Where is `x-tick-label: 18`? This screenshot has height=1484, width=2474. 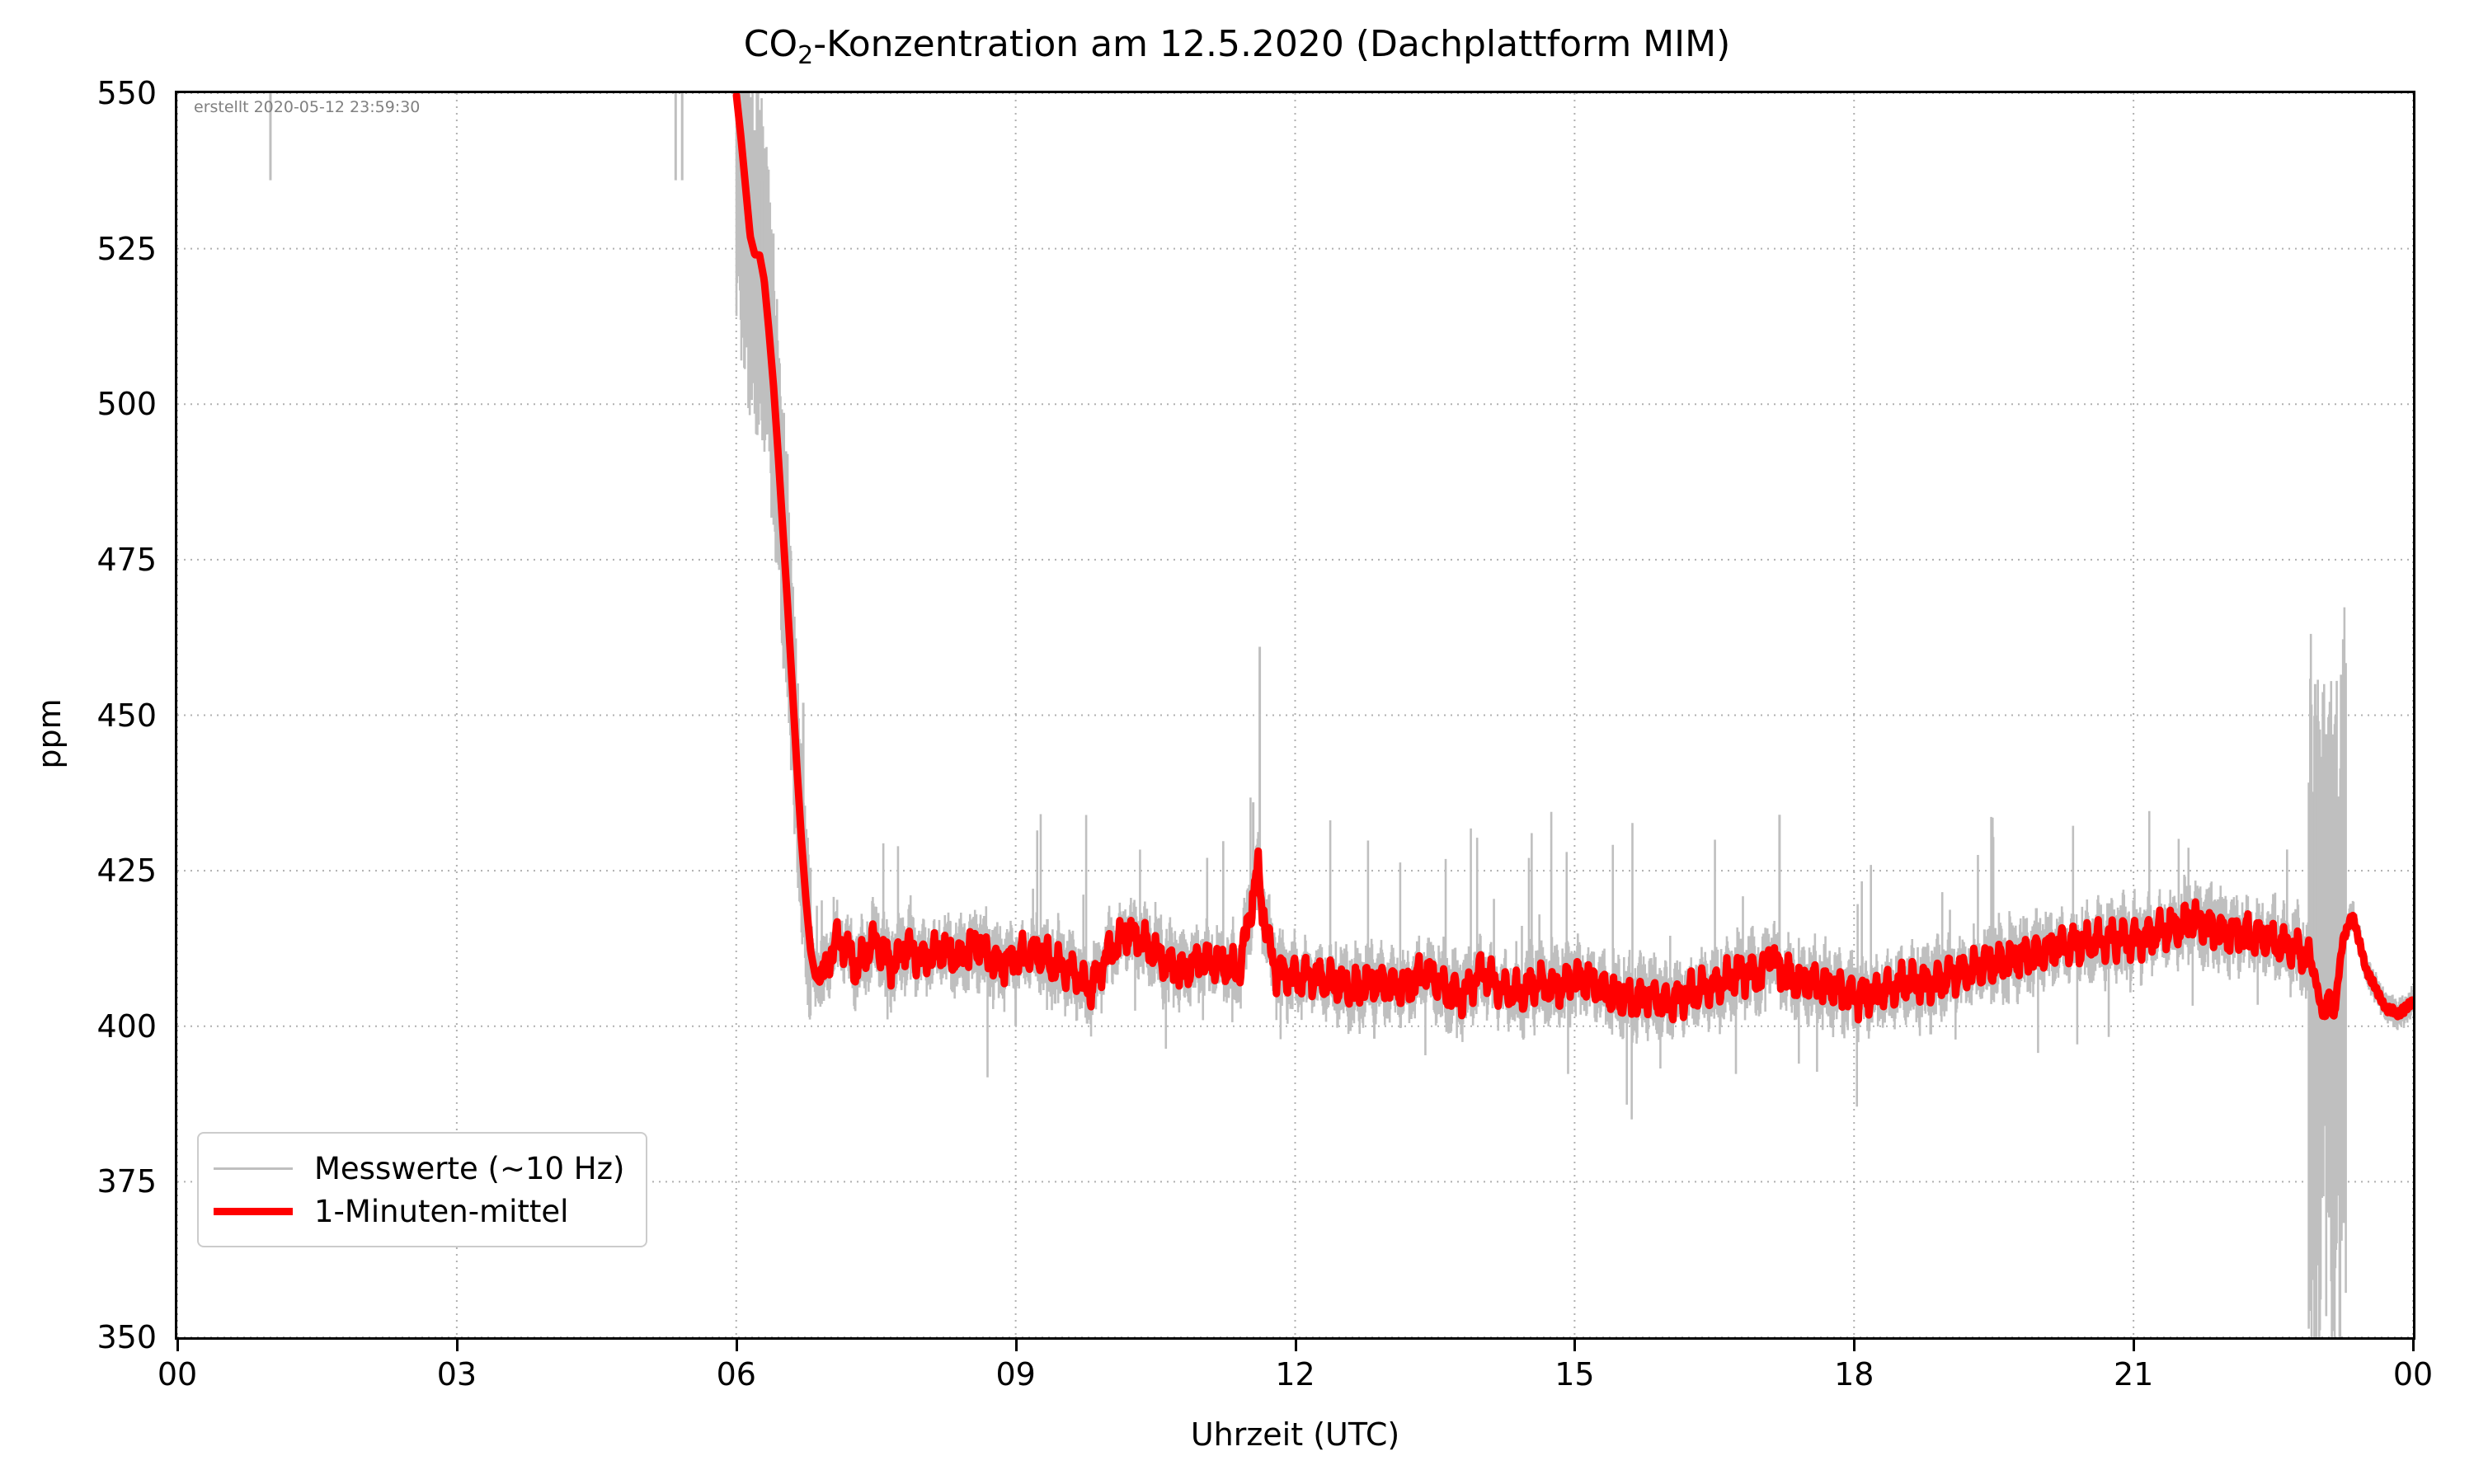 x-tick-label: 18 is located at coordinates (1854, 1374).